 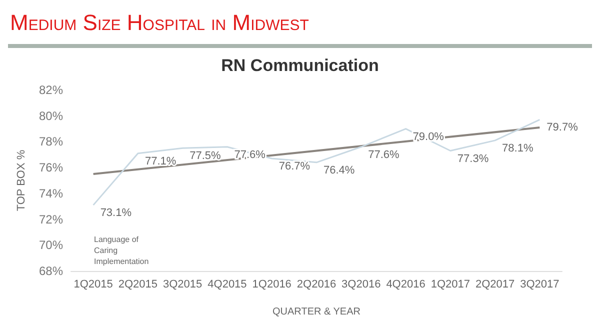 I want to click on y-tick-label: 78%, so click(x=51, y=141).